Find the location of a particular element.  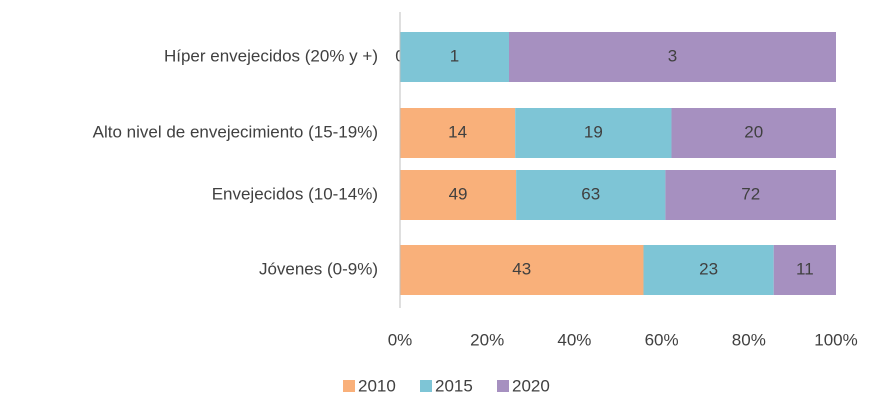

data-label: 63 is located at coordinates (590, 193).